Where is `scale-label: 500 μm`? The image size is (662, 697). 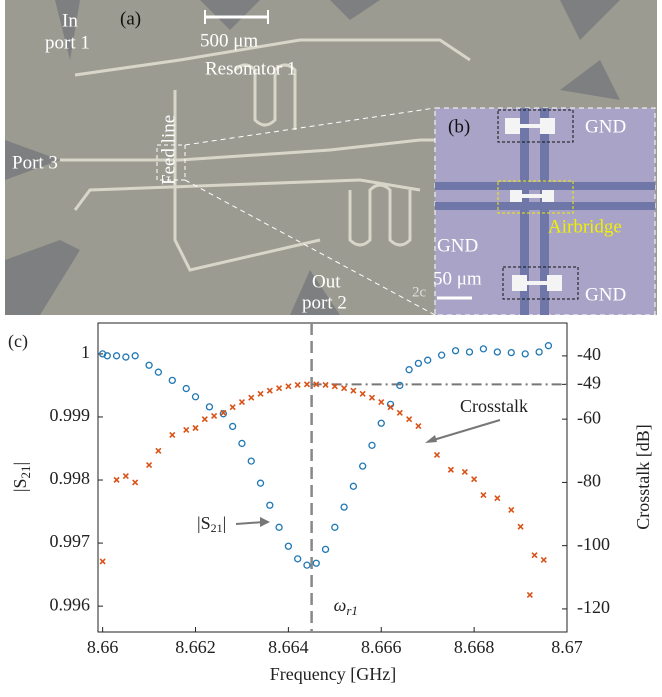
scale-label: 500 μm is located at coordinates (229, 40).